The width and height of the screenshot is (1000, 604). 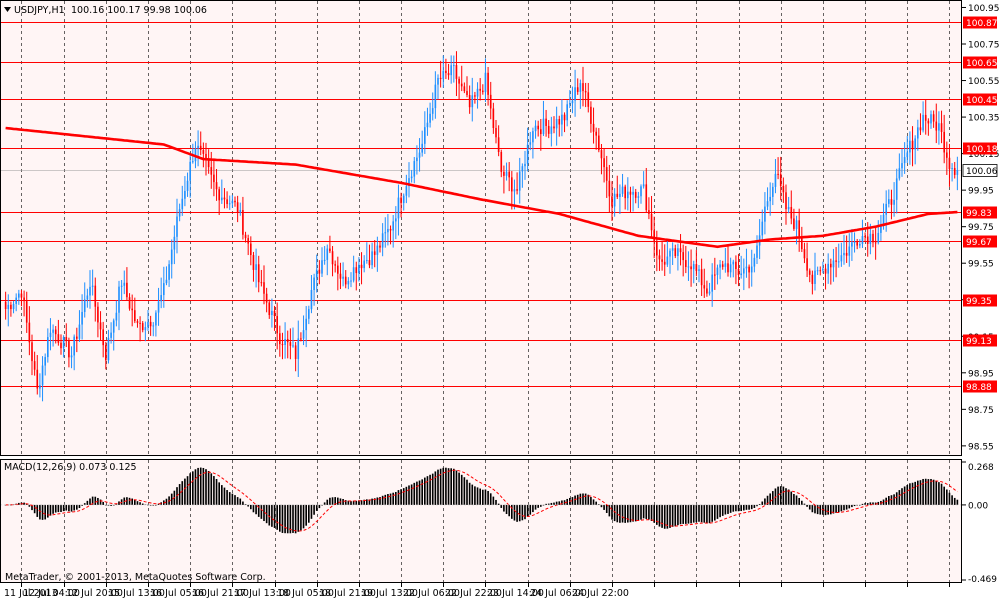 What do you see at coordinates (481, 500) in the screenshot?
I see `macd-signal-line` at bounding box center [481, 500].